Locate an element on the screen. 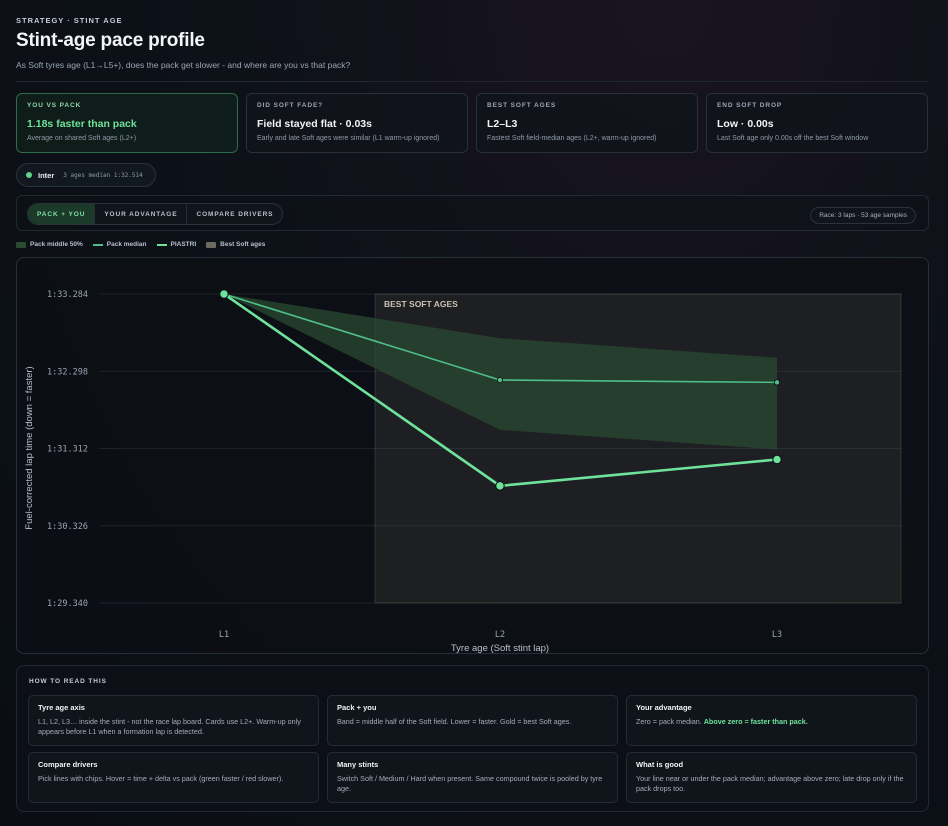 The image size is (948, 826). tip-title: Many stints is located at coordinates (358, 764).